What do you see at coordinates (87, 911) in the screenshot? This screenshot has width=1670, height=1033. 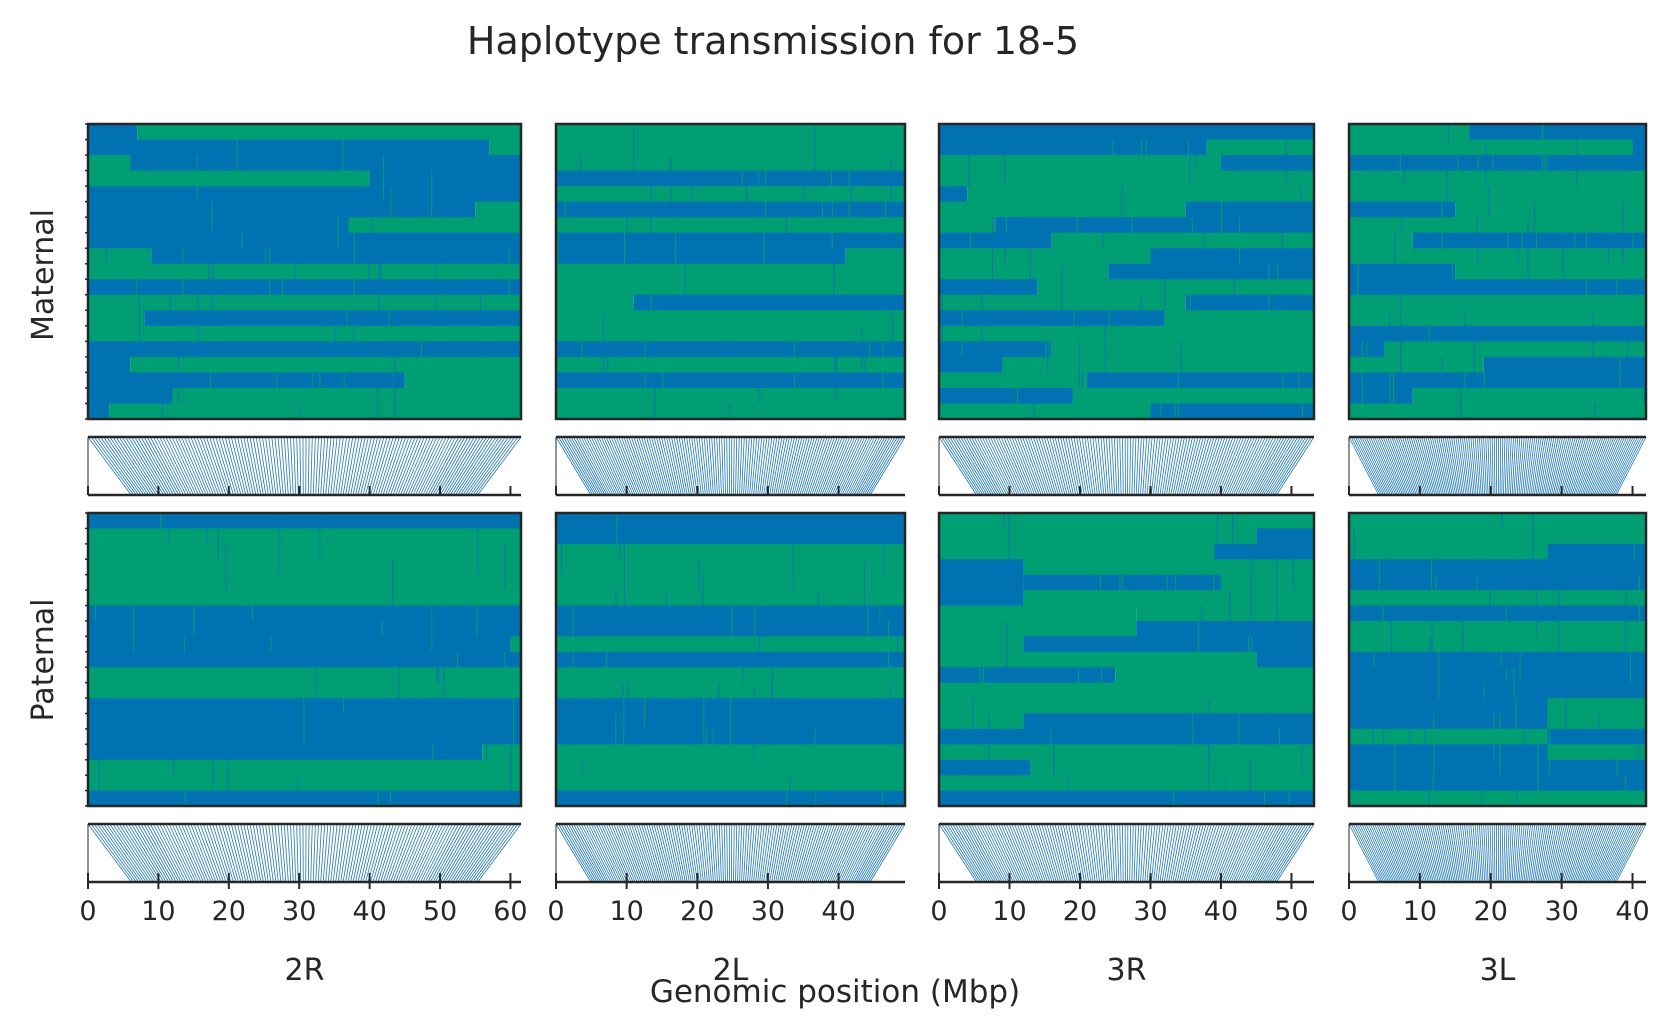 I see `x-tick-label: 0` at bounding box center [87, 911].